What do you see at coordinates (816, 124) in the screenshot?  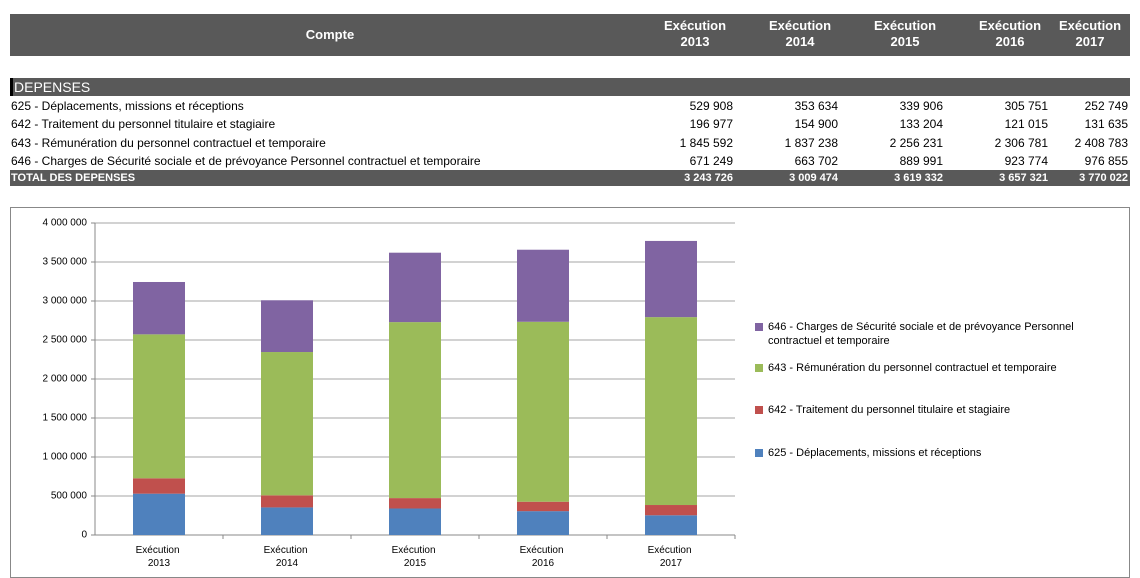 I see `row-value: 154 900` at bounding box center [816, 124].